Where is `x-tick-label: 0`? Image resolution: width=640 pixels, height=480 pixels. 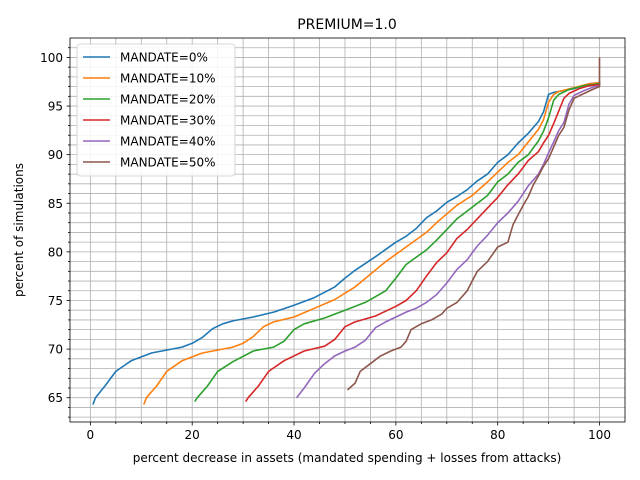
x-tick-label: 0 is located at coordinates (91, 435).